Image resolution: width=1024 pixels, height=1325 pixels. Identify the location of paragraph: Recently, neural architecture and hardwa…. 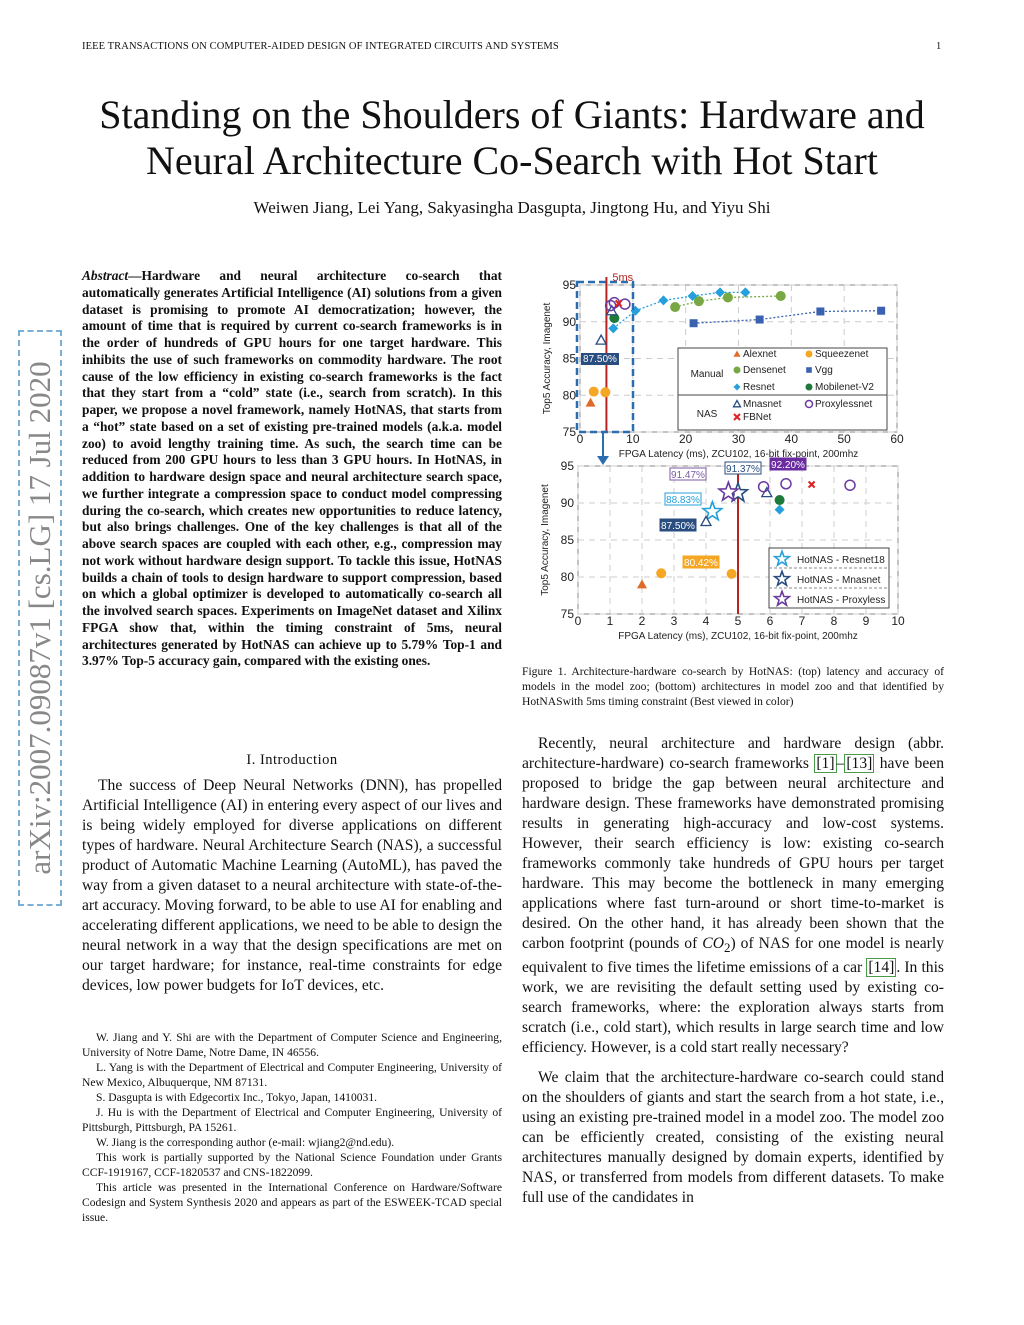
(733, 896).